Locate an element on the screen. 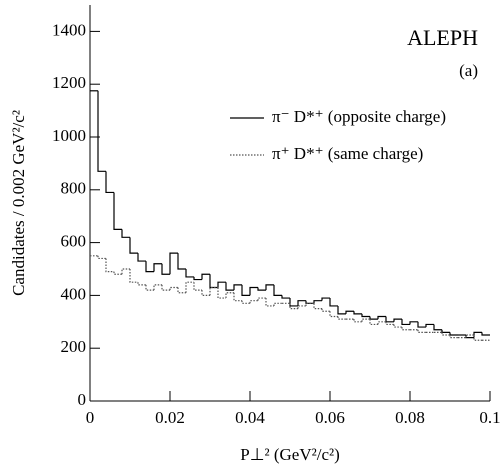  y-tick-label: 1400 is located at coordinates (69, 29).